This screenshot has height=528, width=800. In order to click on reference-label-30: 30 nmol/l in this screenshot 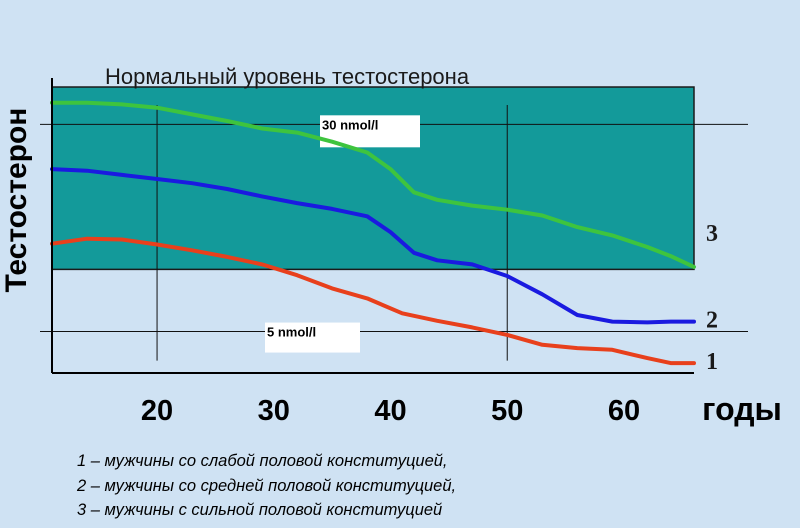, I will do `click(350, 124)`.